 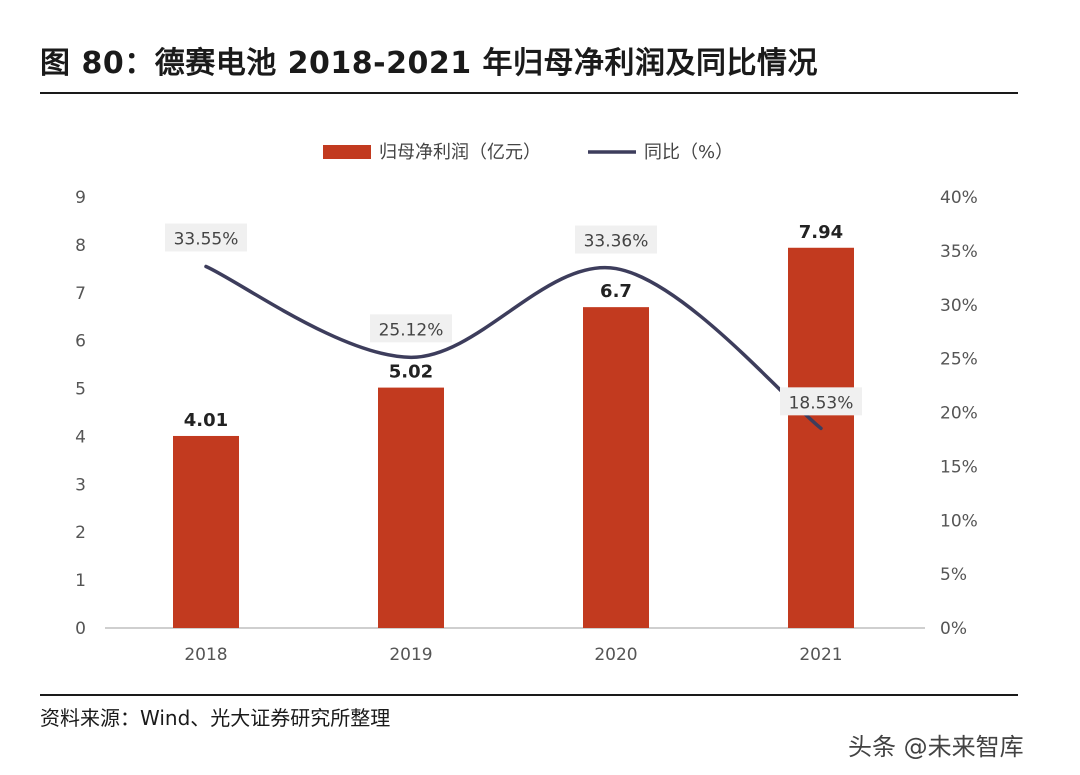 What do you see at coordinates (936, 747) in the screenshot?
I see `watermark: 头条 @未来智库` at bounding box center [936, 747].